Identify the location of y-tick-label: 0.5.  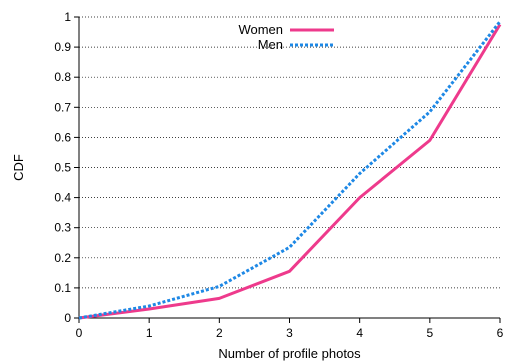
(62, 168).